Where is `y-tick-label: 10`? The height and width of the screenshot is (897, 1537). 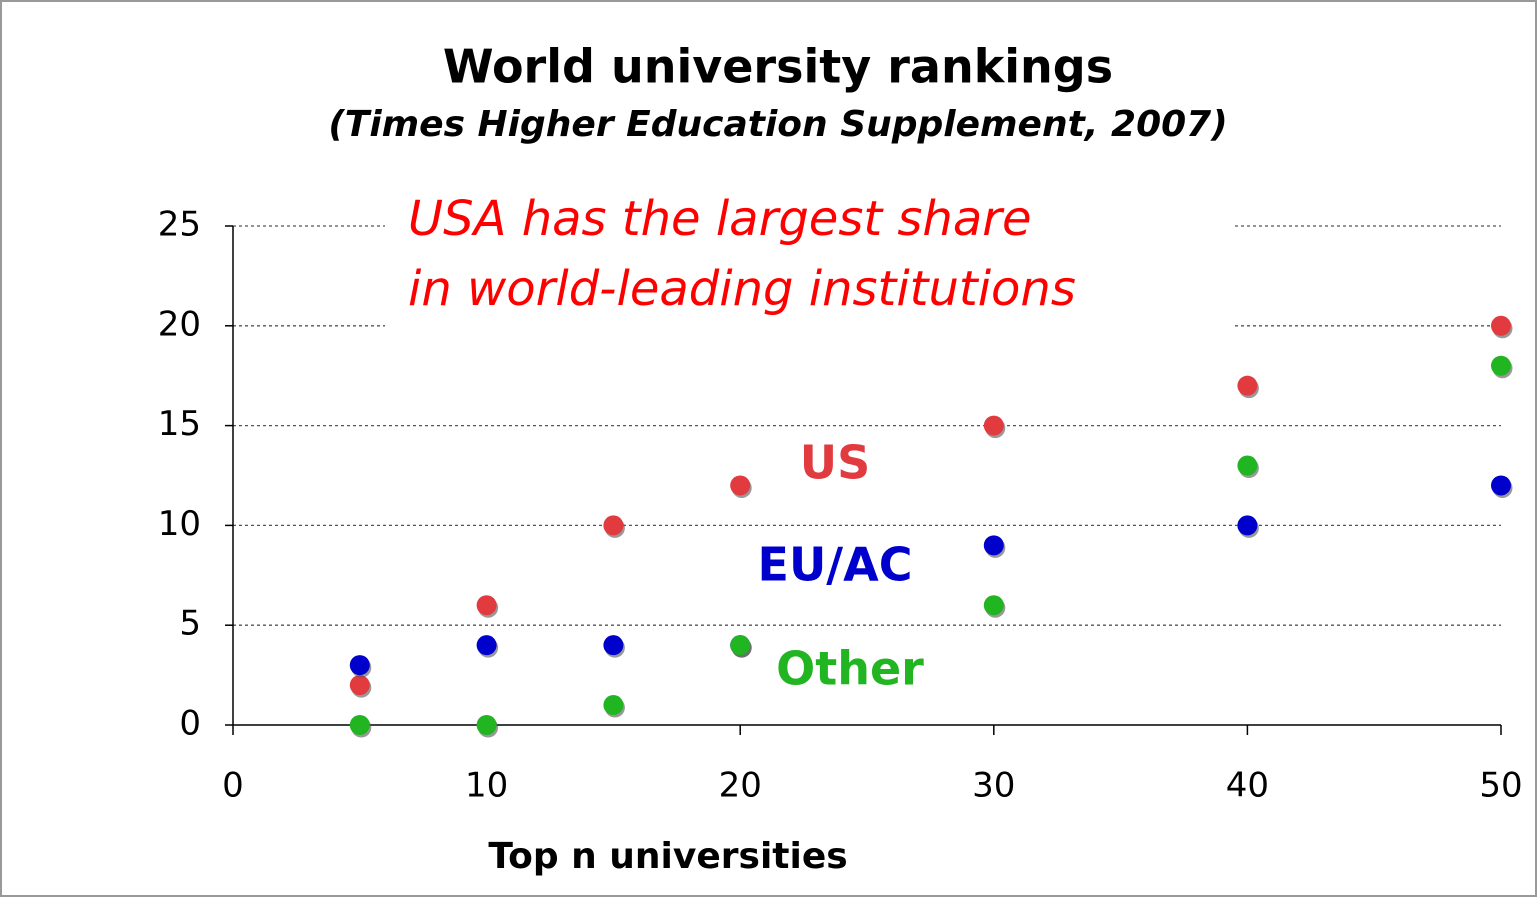 y-tick-label: 10 is located at coordinates (179, 524).